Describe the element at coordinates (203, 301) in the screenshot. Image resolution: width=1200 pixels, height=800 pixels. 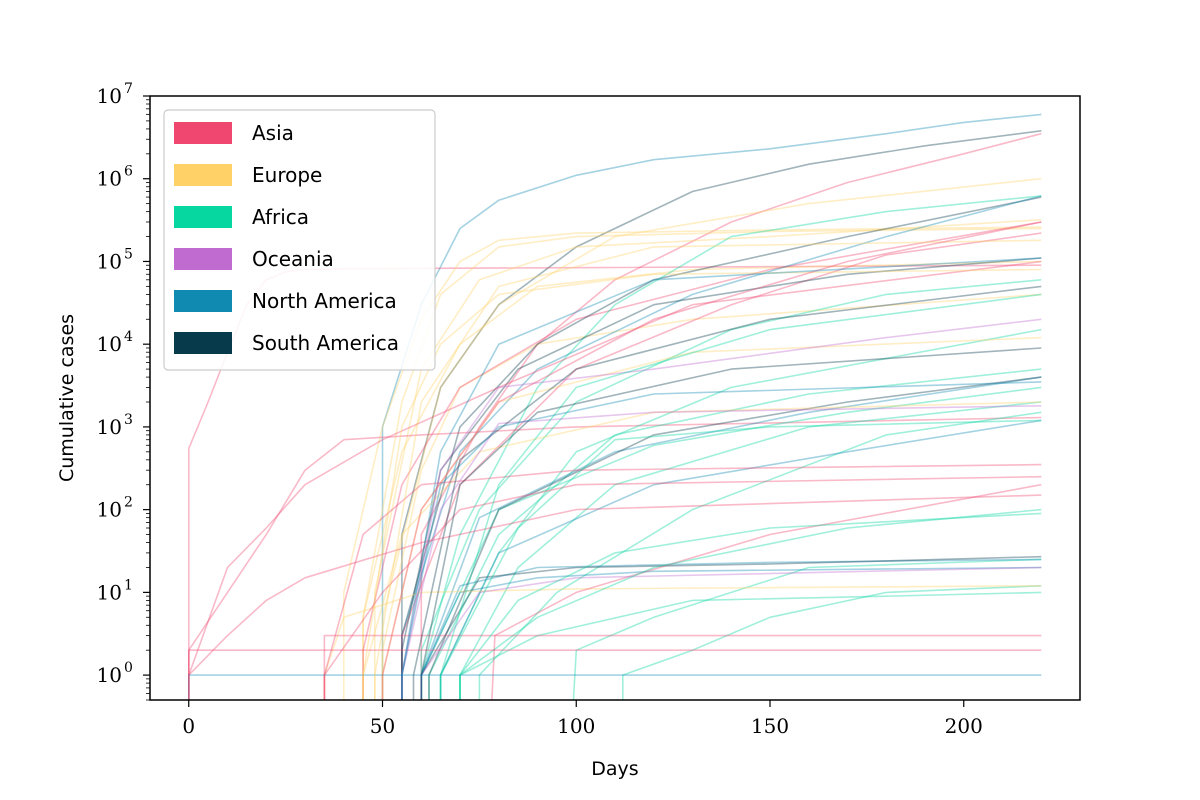
I see `legend-swatch-north-america` at that location.